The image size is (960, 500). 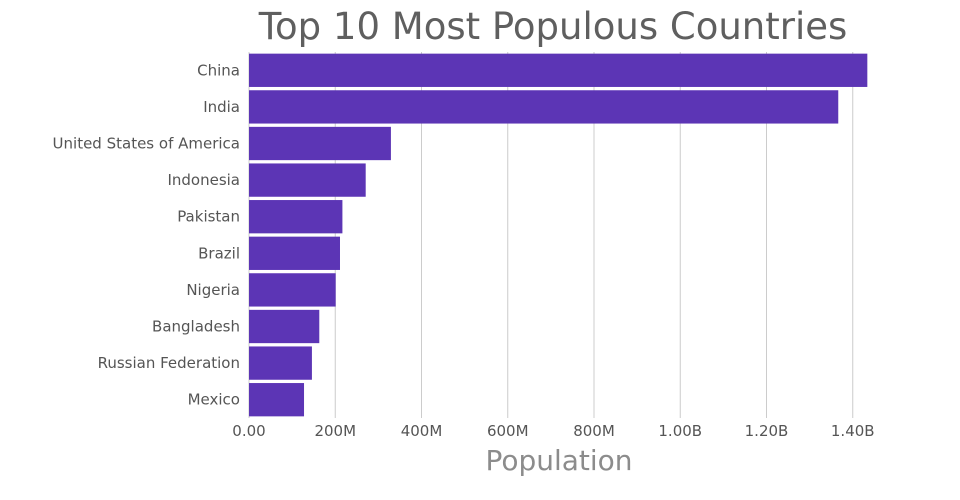 I want to click on category-label: Mexico, so click(x=214, y=400).